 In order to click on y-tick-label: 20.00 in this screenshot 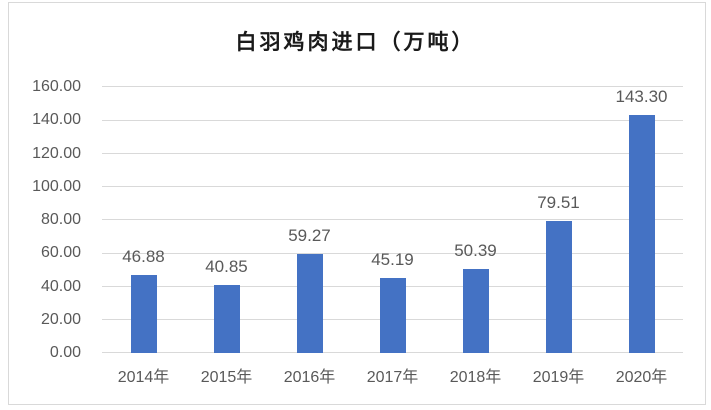, I will do `click(60, 319)`.